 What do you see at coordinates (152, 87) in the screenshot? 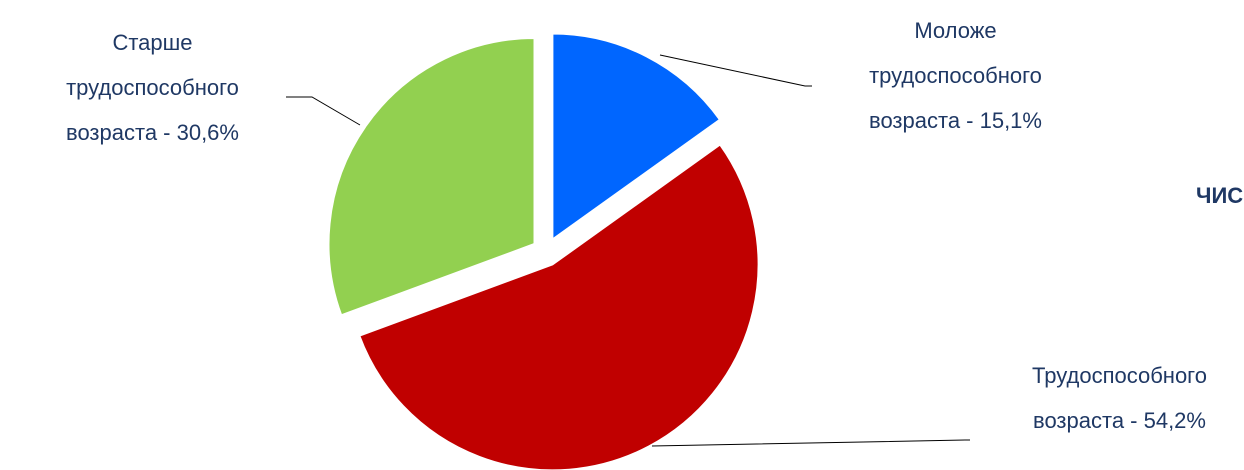
I see `slice-label: Старше трудоспособного возраста - 30,6%` at bounding box center [152, 87].